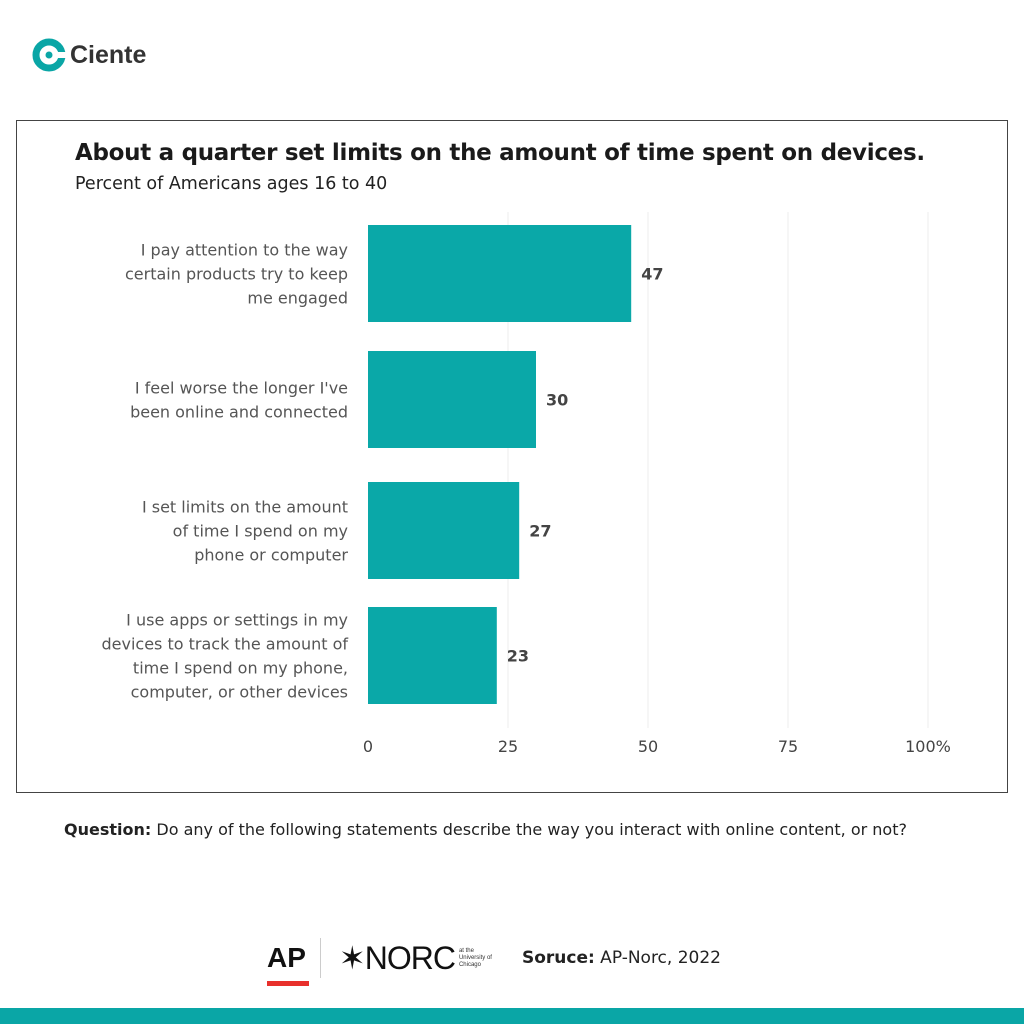  Describe the element at coordinates (297, 298) in the screenshot. I see `category-label: me engaged` at that location.